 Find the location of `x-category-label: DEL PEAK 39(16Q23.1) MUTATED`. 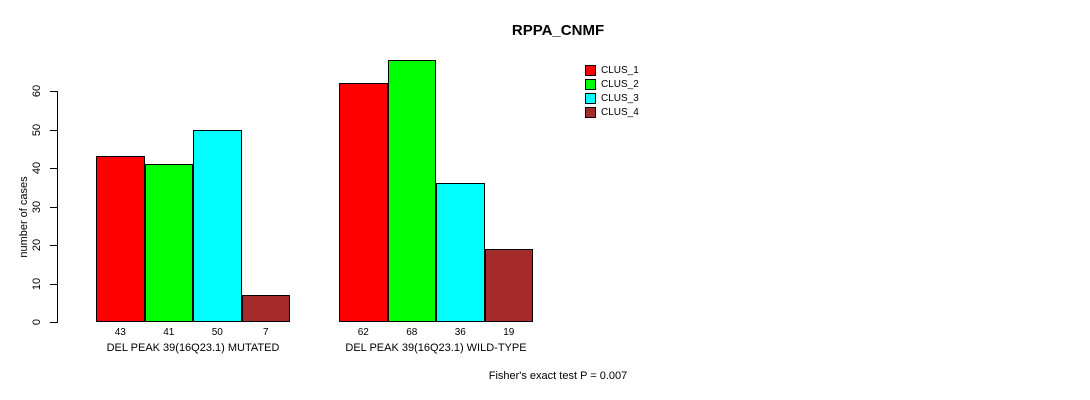

x-category-label: DEL PEAK 39(16Q23.1) MUTATED is located at coordinates (193, 348).